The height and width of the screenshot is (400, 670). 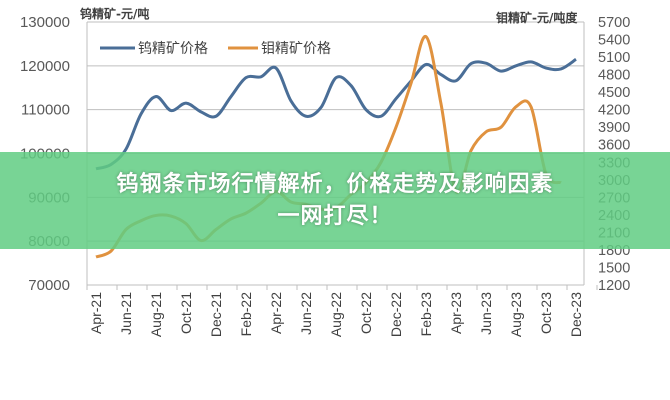 What do you see at coordinates (546, 313) in the screenshot?
I see `x-tick-label: Oct-23` at bounding box center [546, 313].